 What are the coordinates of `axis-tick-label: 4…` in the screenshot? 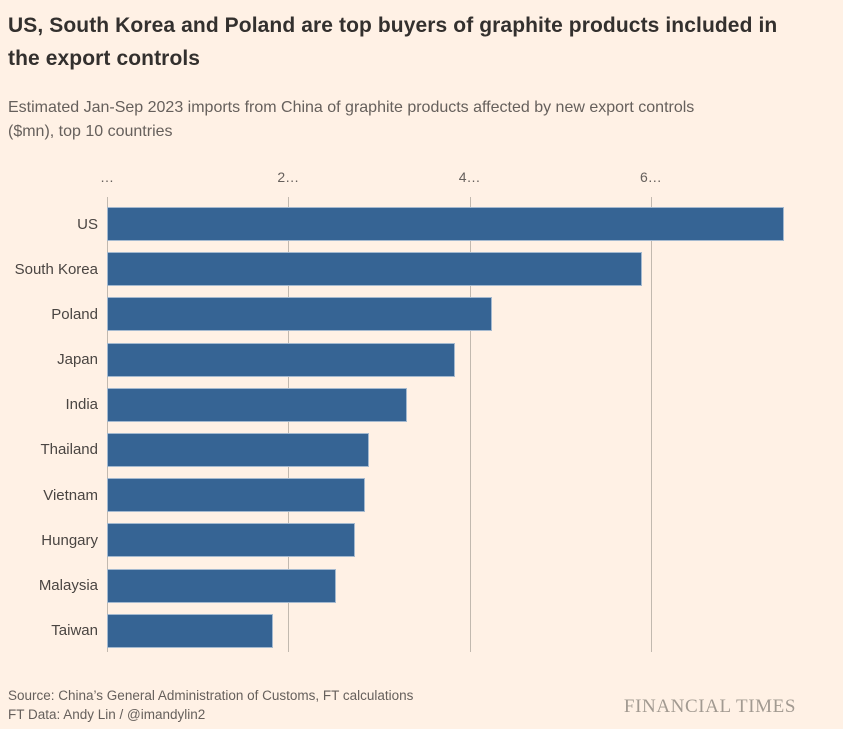 It's located at (469, 177).